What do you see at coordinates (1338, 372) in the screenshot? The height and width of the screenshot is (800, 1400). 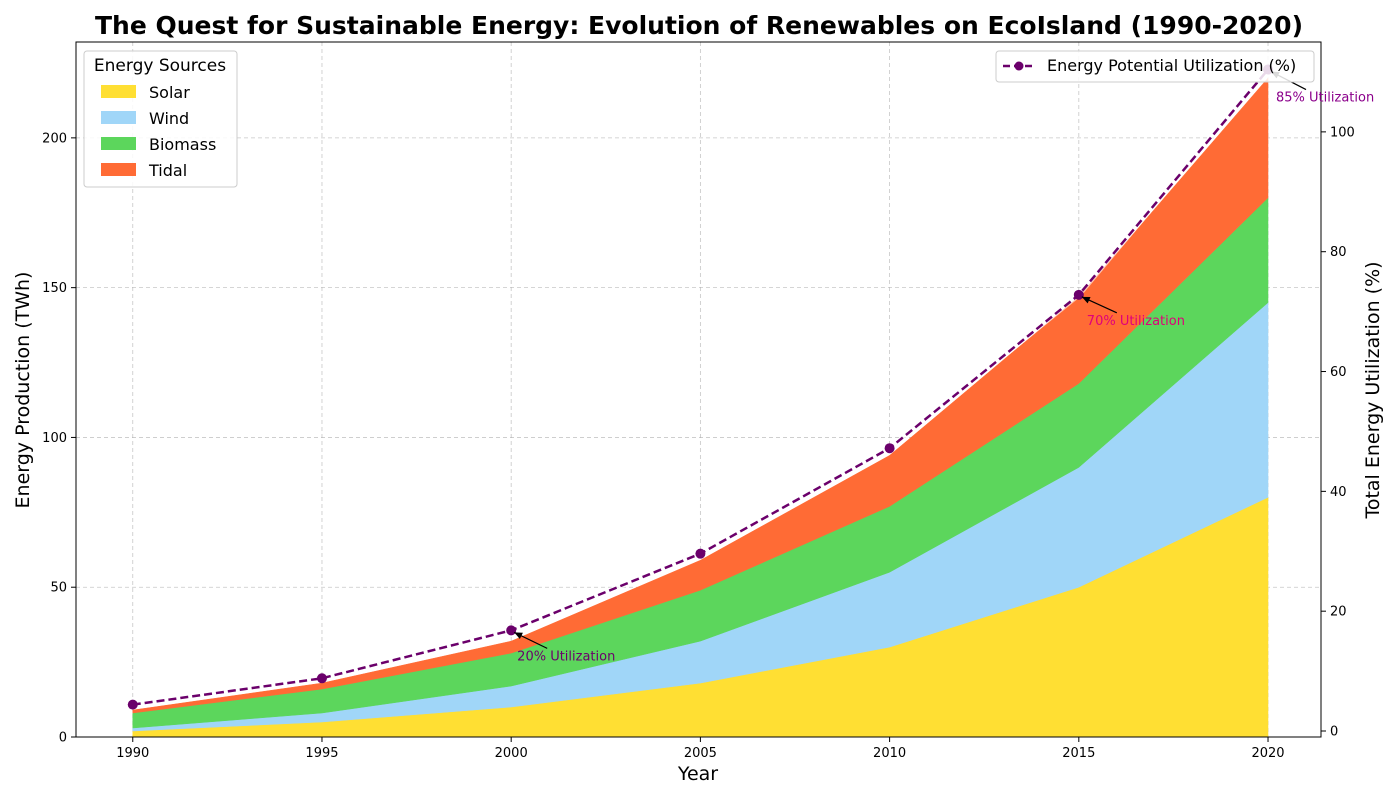 I see `y2-tick-label: 60` at bounding box center [1338, 372].